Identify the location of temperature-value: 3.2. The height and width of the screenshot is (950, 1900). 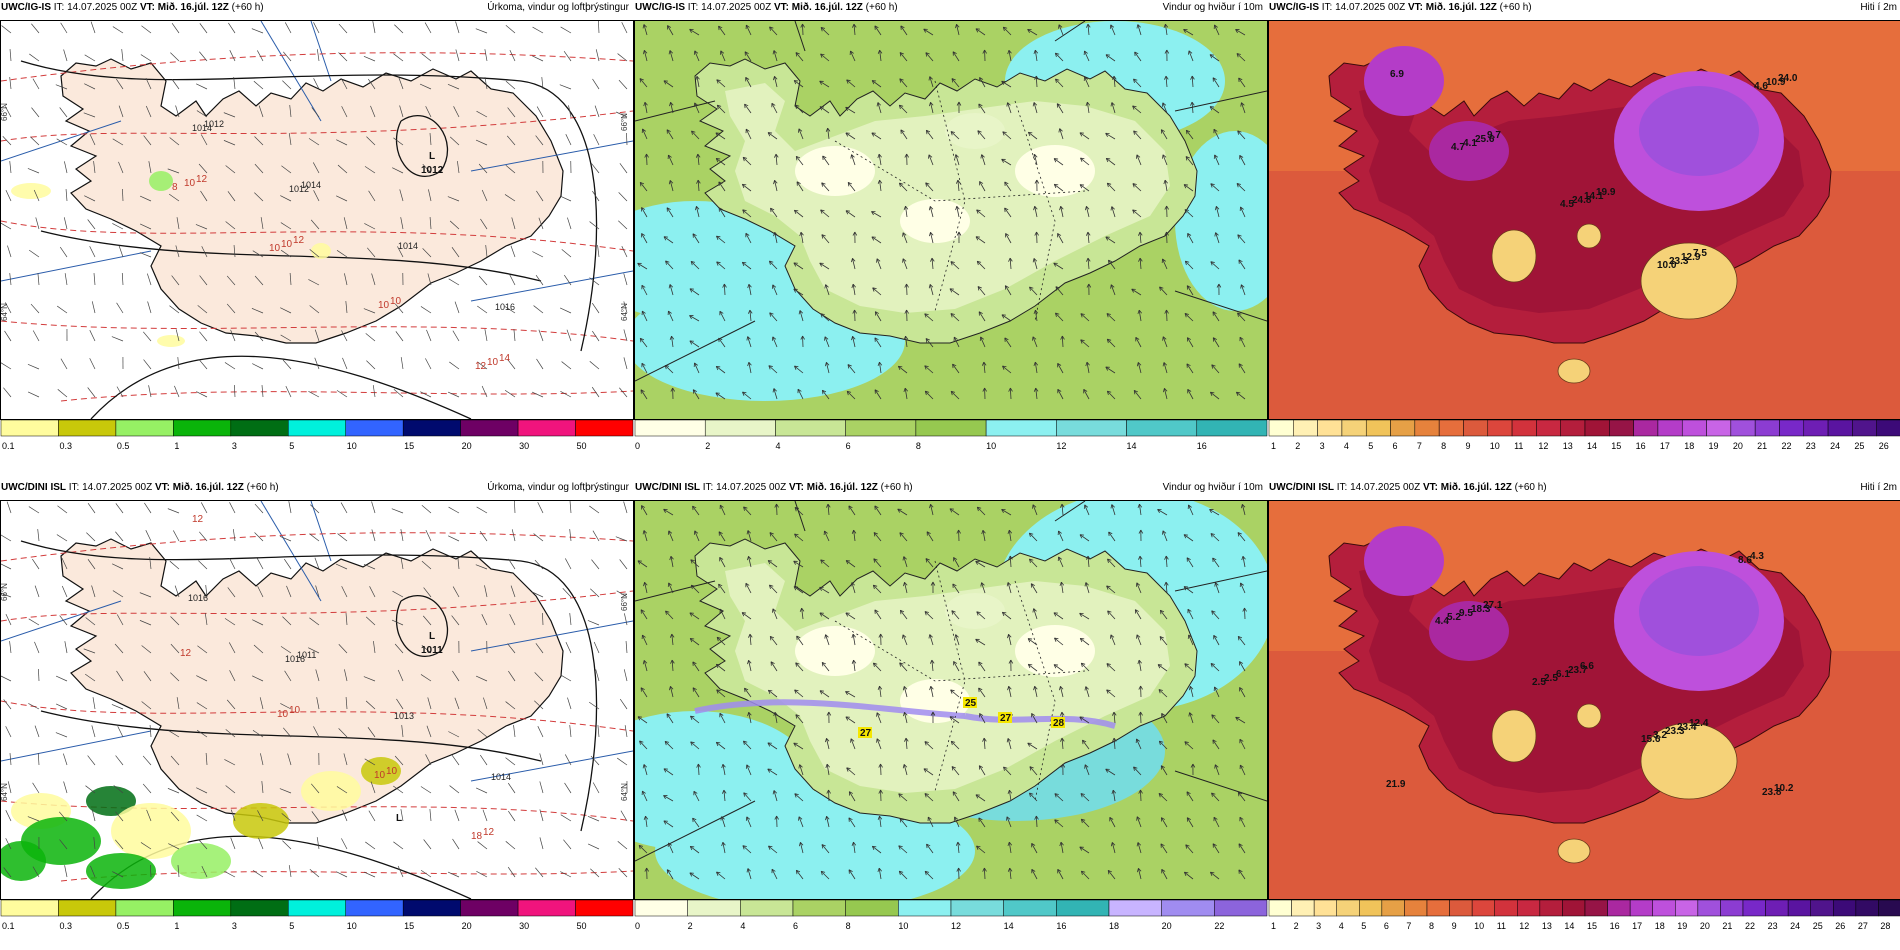
(1660, 735).